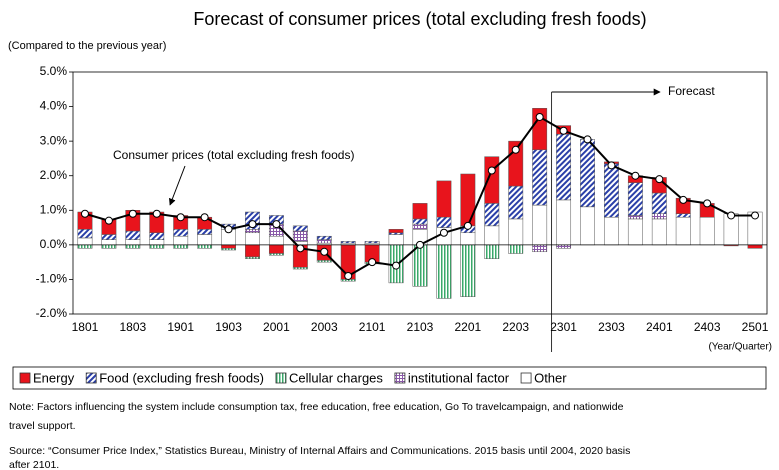 This screenshot has height=470, width=779. What do you see at coordinates (181, 377) in the screenshot?
I see `legend-label: Food (excluding fresh foods)` at bounding box center [181, 377].